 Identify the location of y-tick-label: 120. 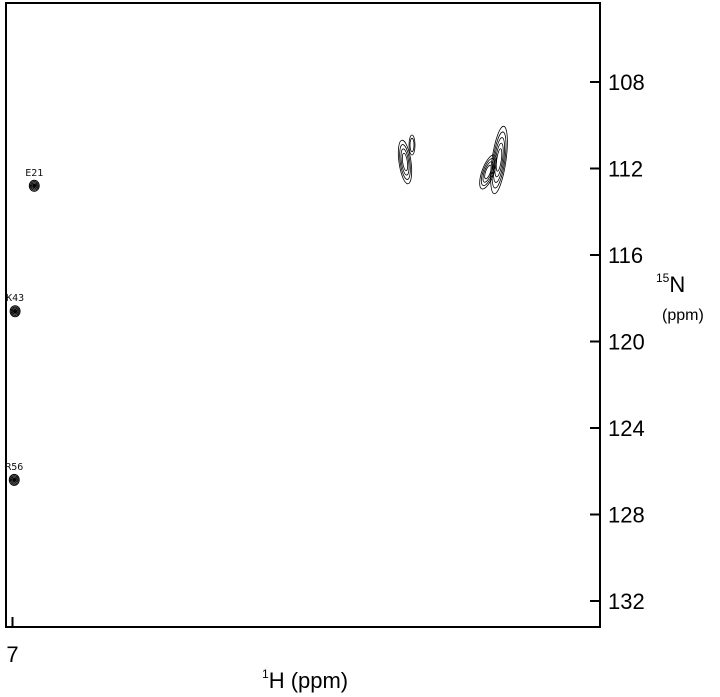
(626, 342).